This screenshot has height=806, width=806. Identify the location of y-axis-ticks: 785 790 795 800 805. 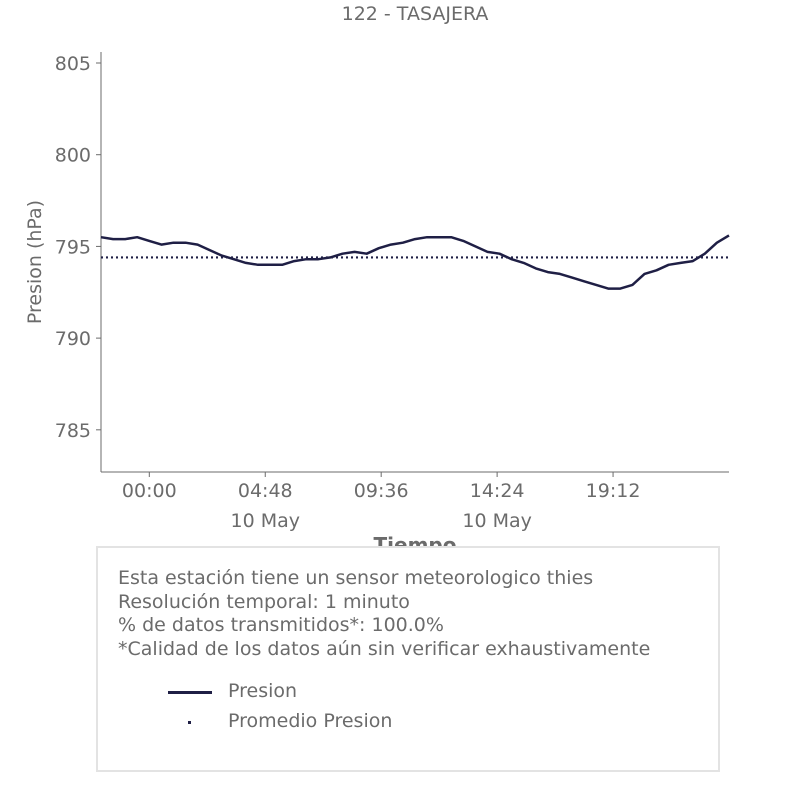
(78, 247).